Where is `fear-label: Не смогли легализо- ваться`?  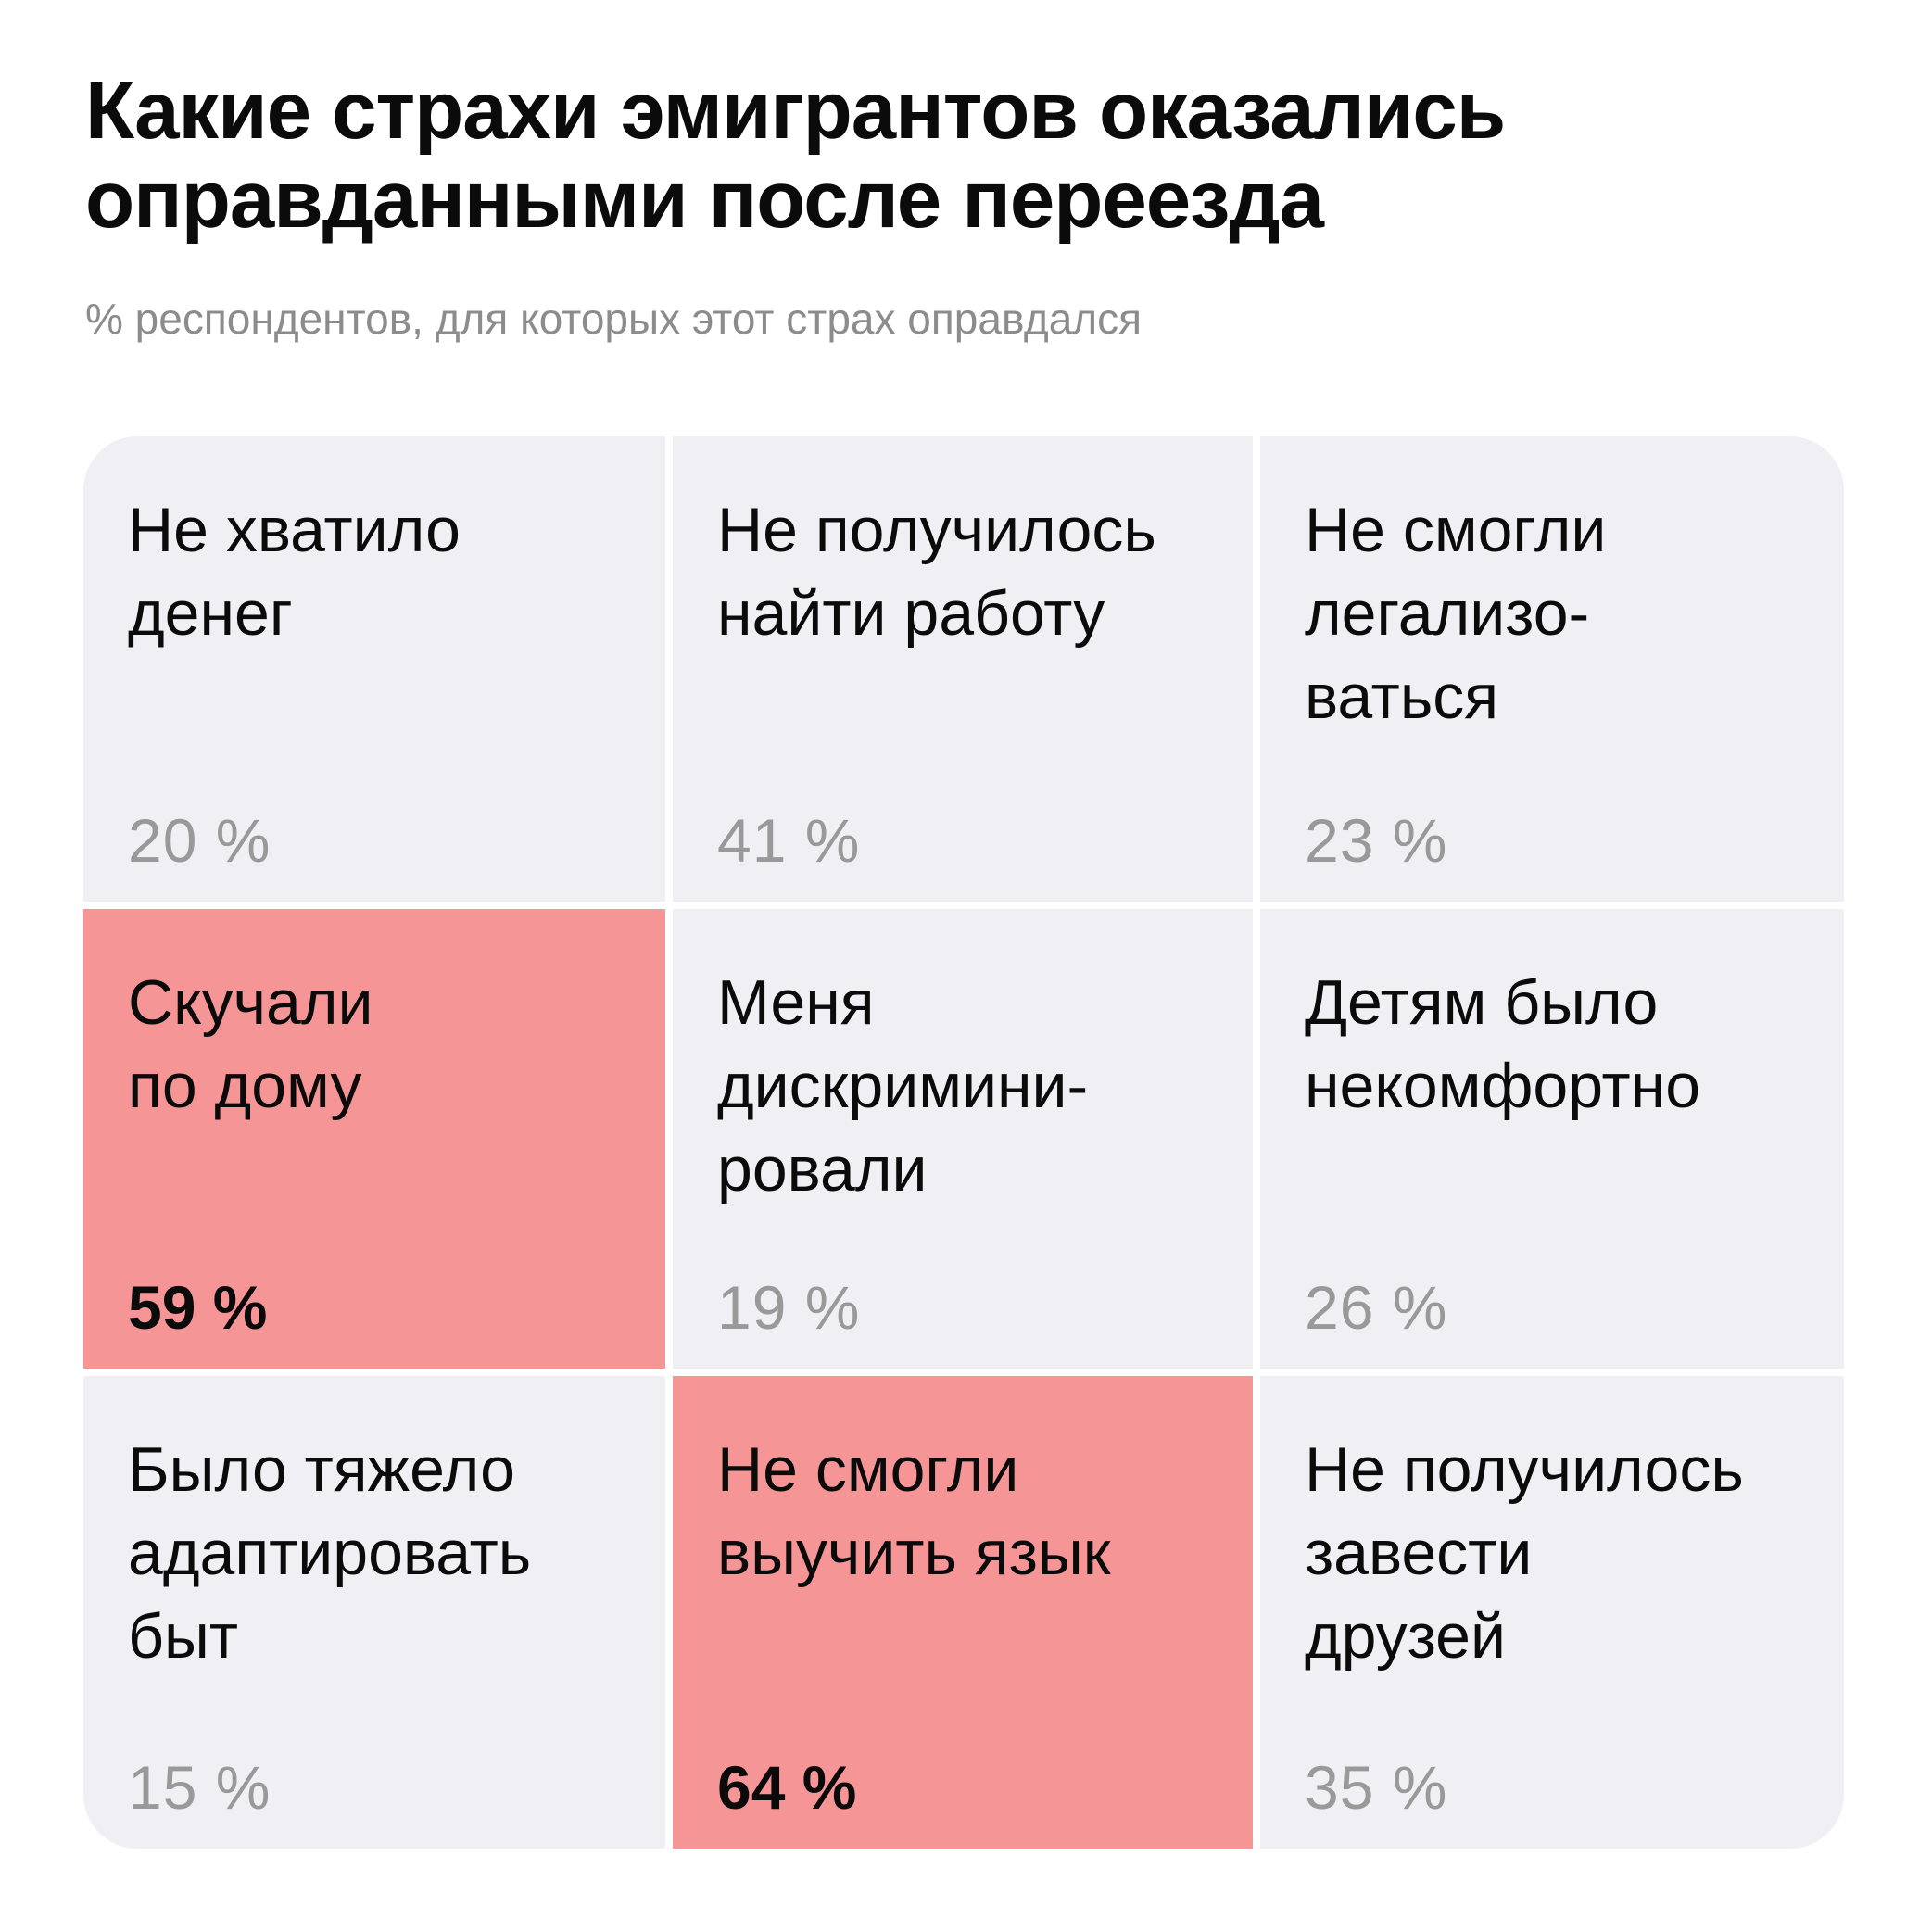 fear-label: Не смогли легализо- ваться is located at coordinates (1456, 613).